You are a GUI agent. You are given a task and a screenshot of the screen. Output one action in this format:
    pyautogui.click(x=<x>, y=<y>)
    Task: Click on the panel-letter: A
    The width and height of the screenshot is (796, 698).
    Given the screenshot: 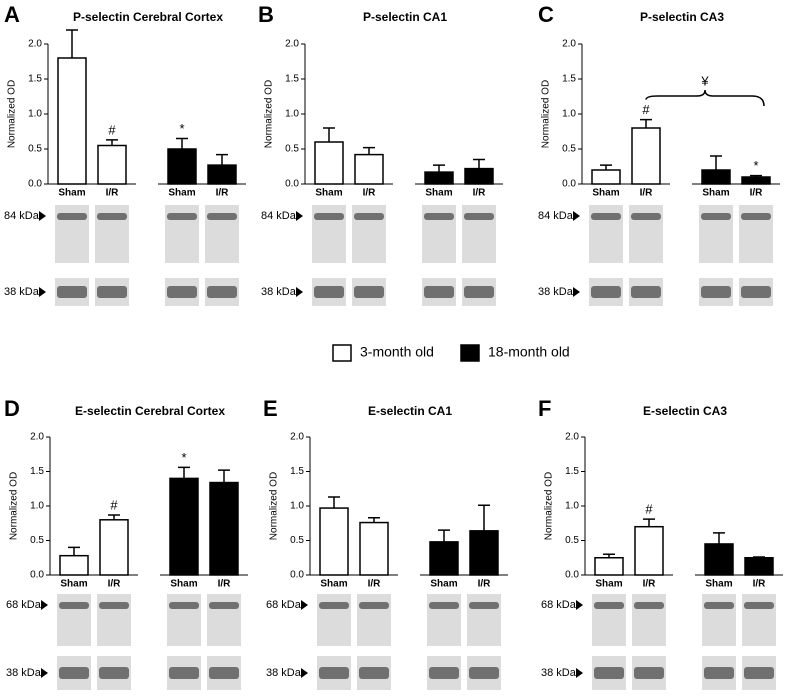 What is the action you would take?
    pyautogui.click(x=12, y=14)
    